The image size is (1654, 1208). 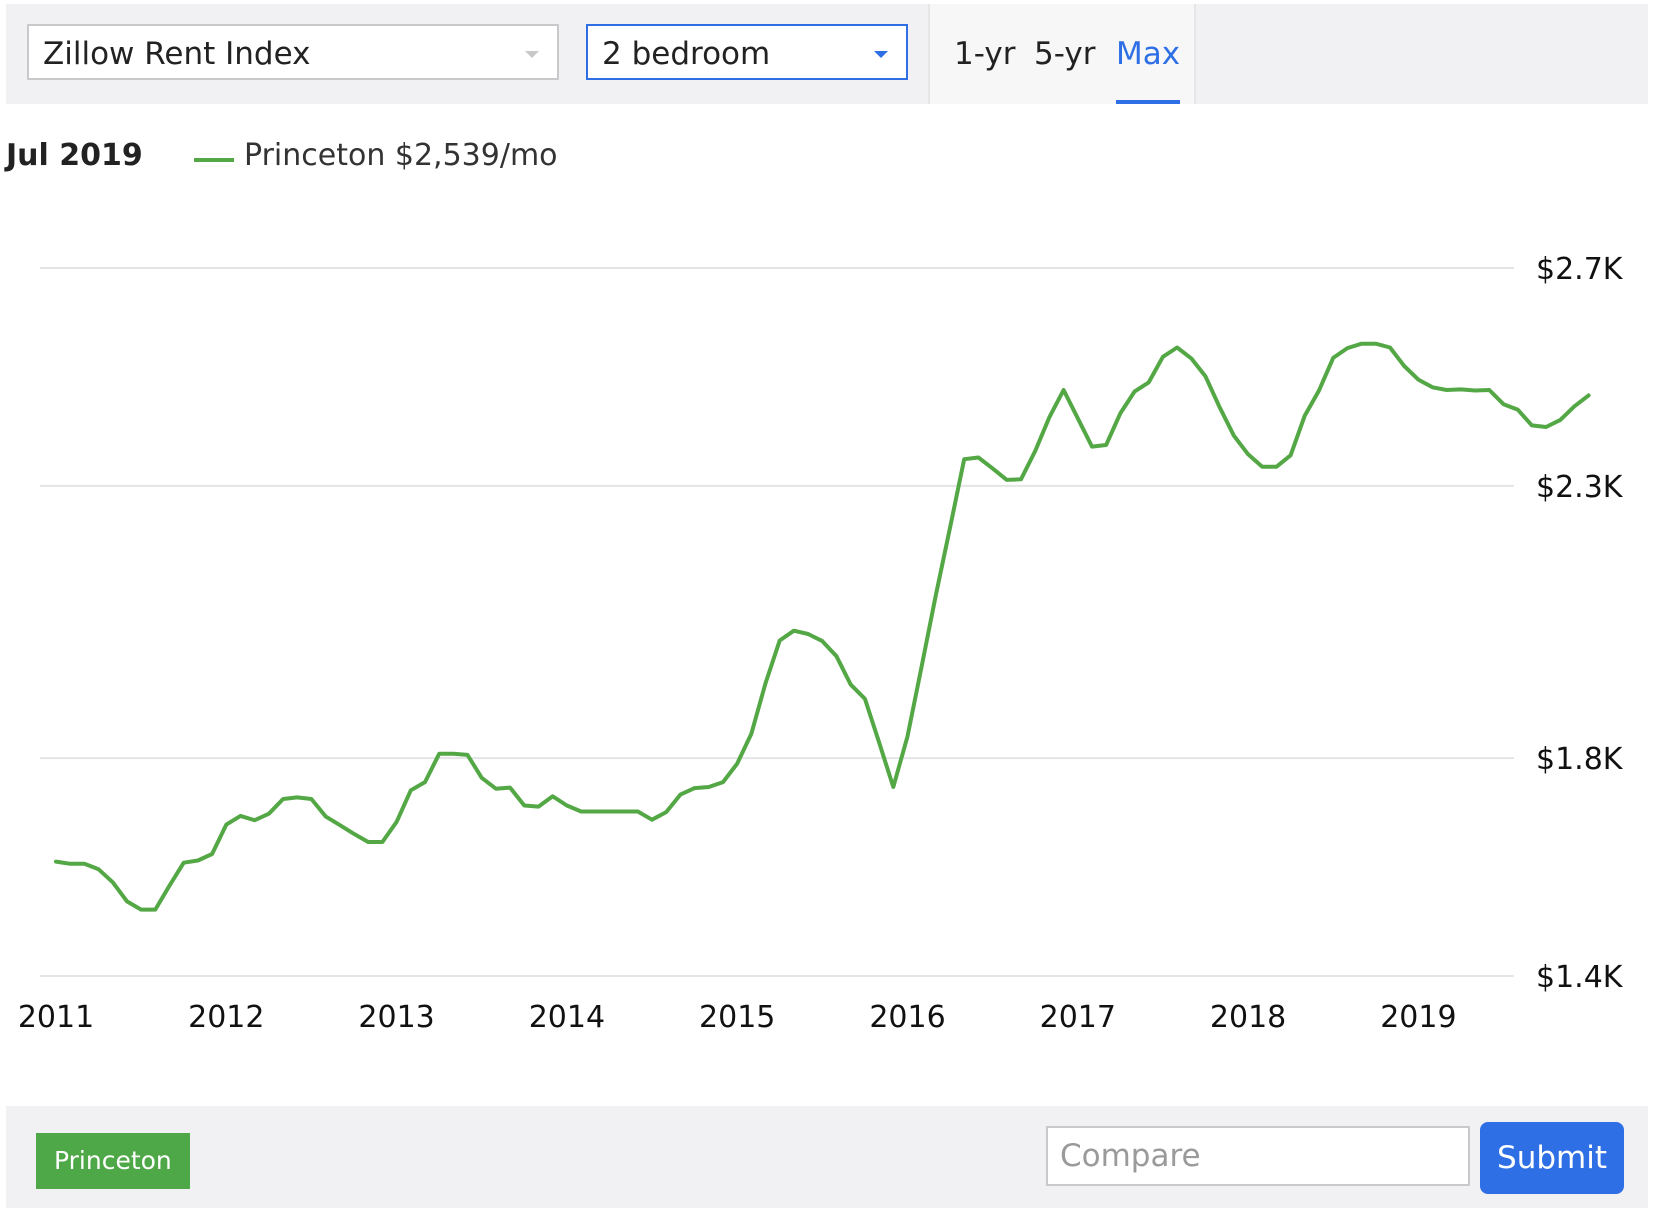 What do you see at coordinates (686, 54) in the screenshot?
I see `bedroom-select-value: 2 bedroom` at bounding box center [686, 54].